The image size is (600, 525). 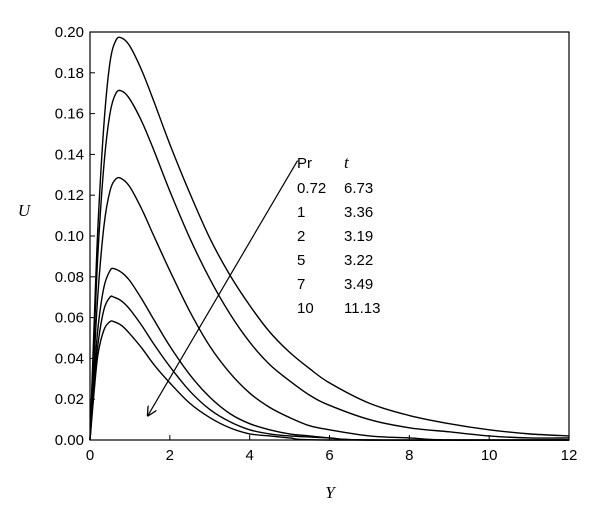 I want to click on legend-t-value: 6.73, so click(x=358, y=188).